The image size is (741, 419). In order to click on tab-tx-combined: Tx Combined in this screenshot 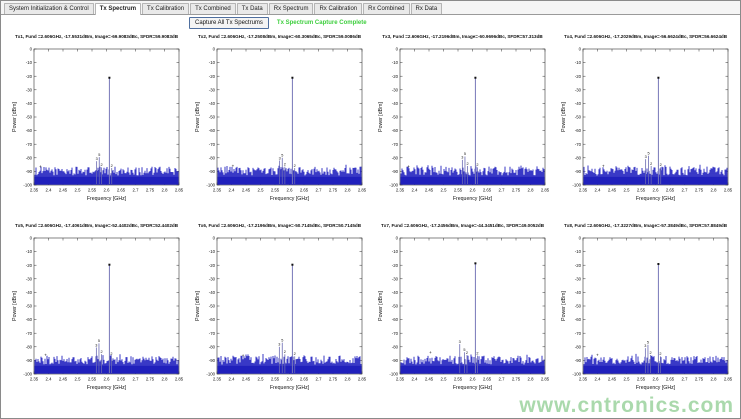, I will do `click(213, 8)`.